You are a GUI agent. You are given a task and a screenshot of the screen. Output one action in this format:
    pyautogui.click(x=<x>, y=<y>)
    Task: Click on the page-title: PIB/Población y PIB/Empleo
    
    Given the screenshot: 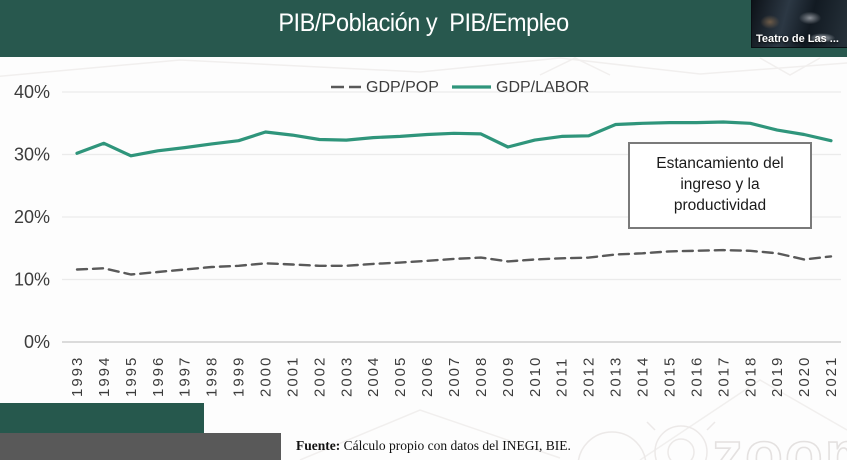 What is the action you would take?
    pyautogui.click(x=423, y=23)
    